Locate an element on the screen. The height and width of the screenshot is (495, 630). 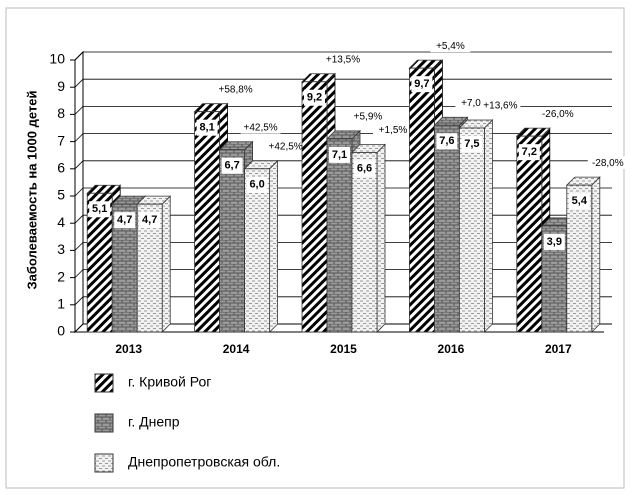
y-tick-label: 1 is located at coordinates (61, 304).